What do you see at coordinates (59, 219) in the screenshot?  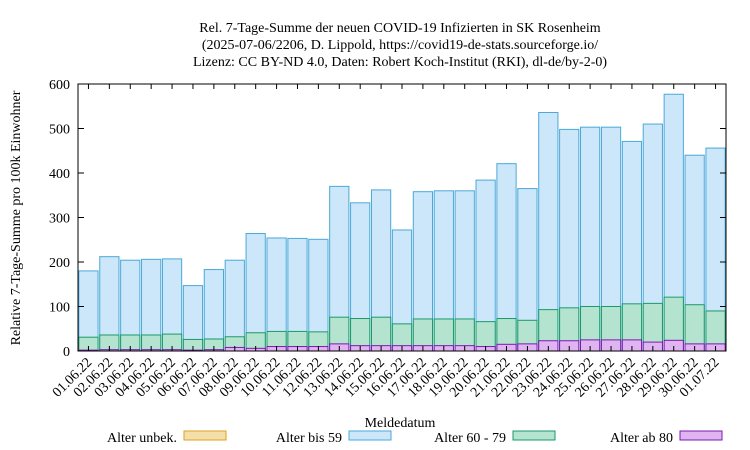 I see `y-tick-label: 300` at bounding box center [59, 219].